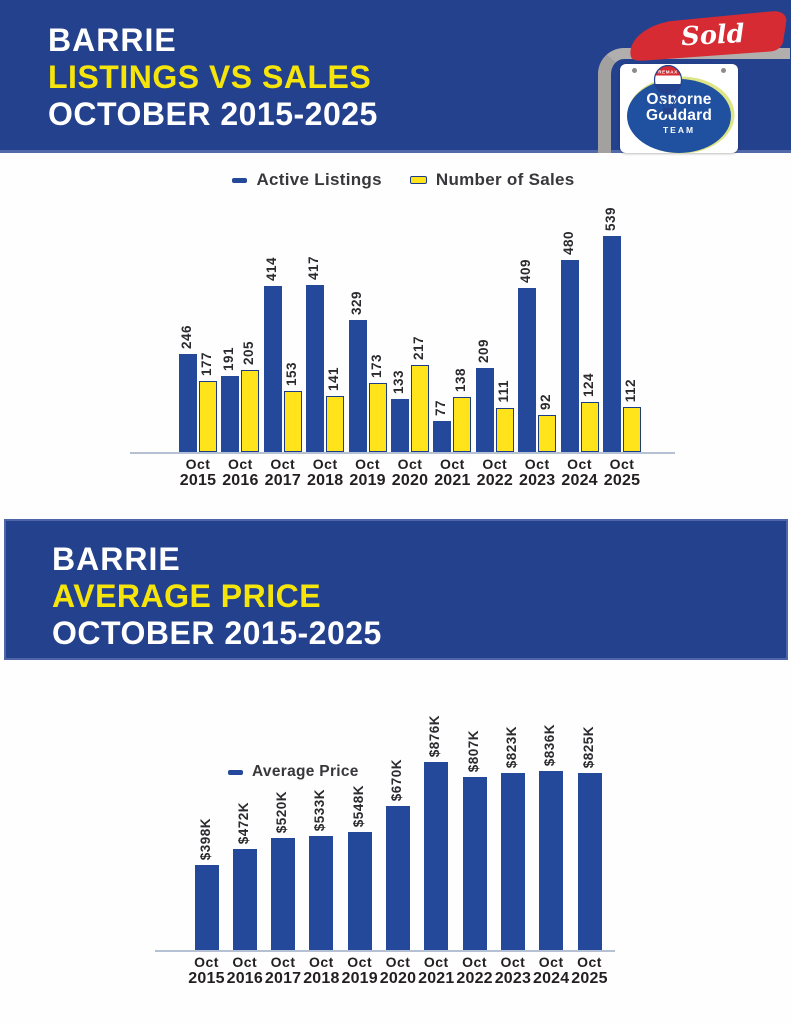 This screenshot has height=1024, width=791. What do you see at coordinates (240, 480) in the screenshot?
I see `x-axis-year: 2016` at bounding box center [240, 480].